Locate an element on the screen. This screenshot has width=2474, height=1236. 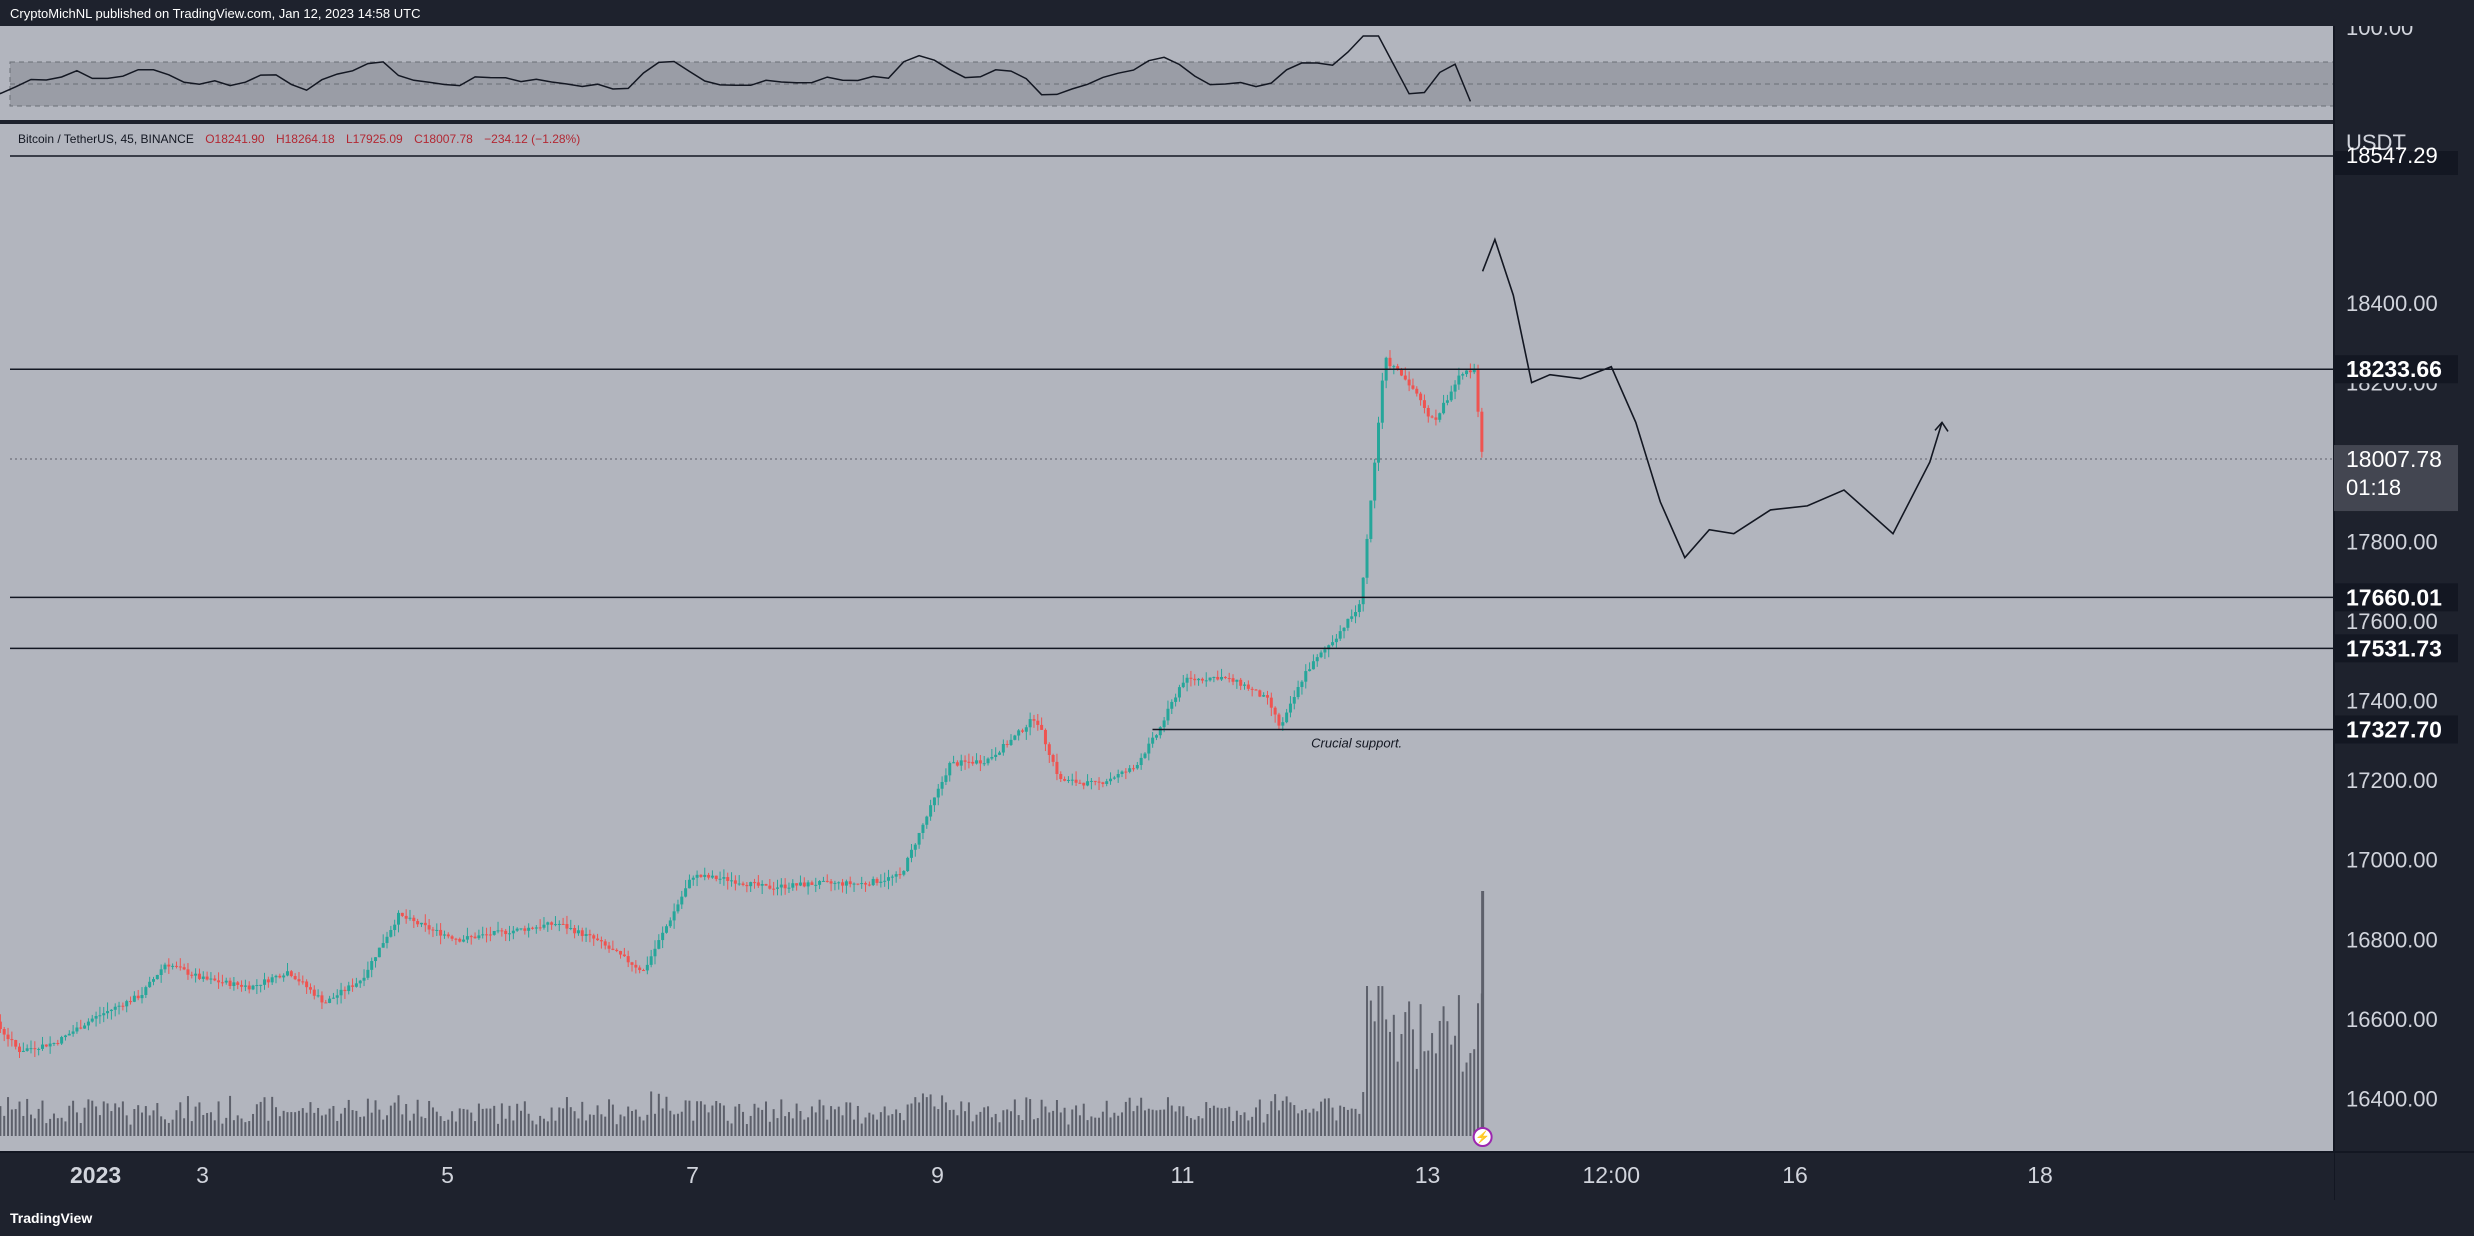
lightning-marker: ⚡ is located at coordinates (1482, 1137).